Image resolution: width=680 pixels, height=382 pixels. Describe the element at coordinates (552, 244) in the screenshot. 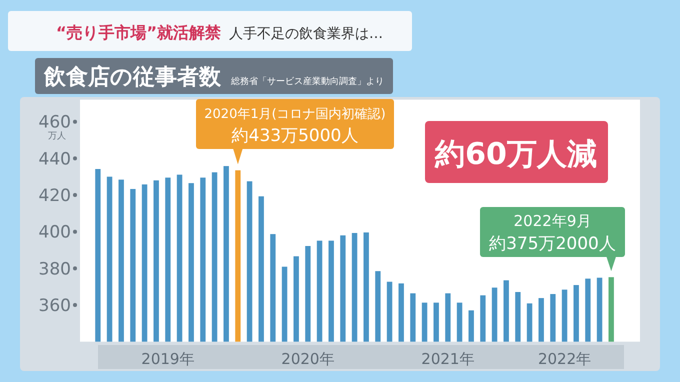

I see `annotation: 約375万2000人` at that location.